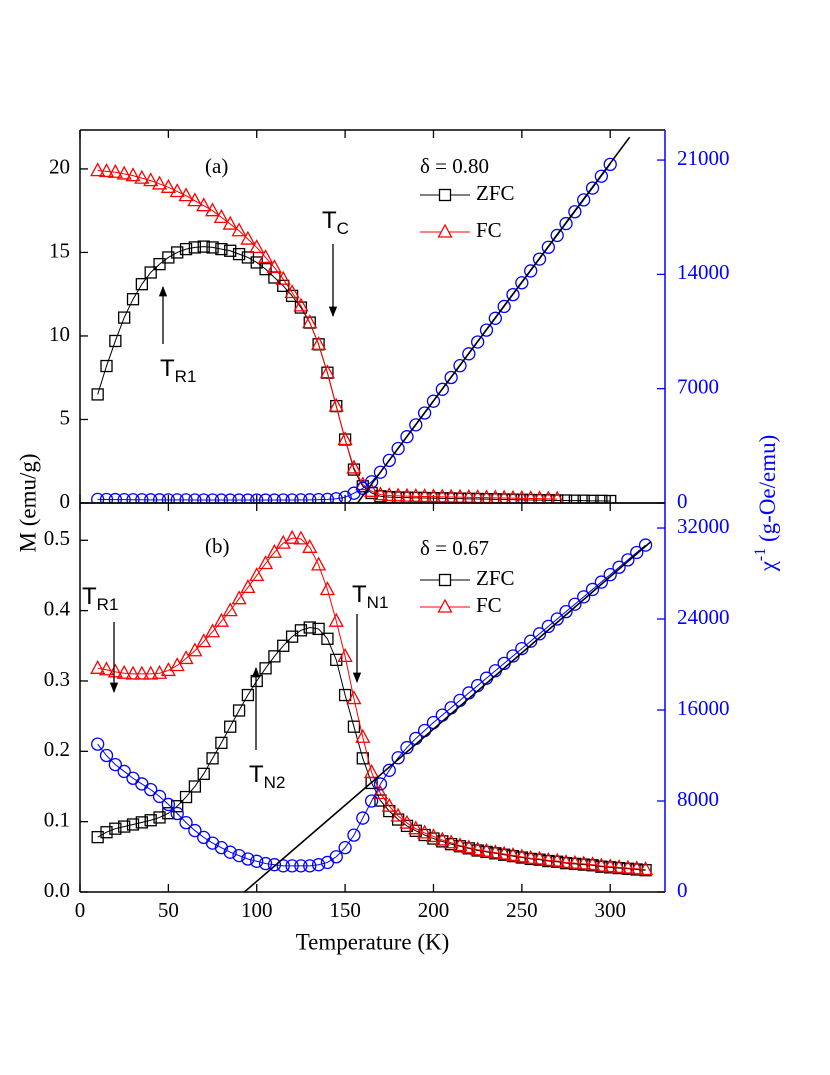  I want to click on panel-label: (a), so click(216, 166).